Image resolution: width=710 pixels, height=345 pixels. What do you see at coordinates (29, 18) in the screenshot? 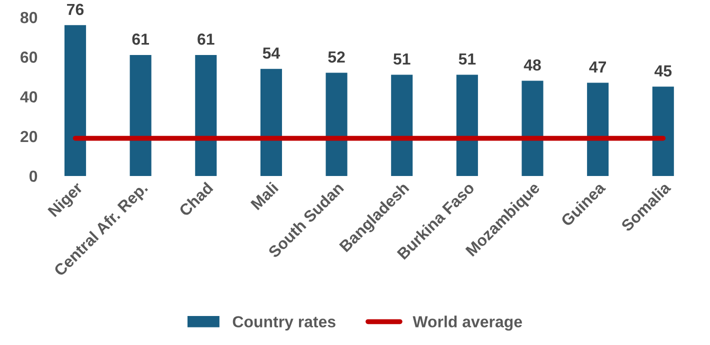
I see `y-tick-label: 80` at bounding box center [29, 18].